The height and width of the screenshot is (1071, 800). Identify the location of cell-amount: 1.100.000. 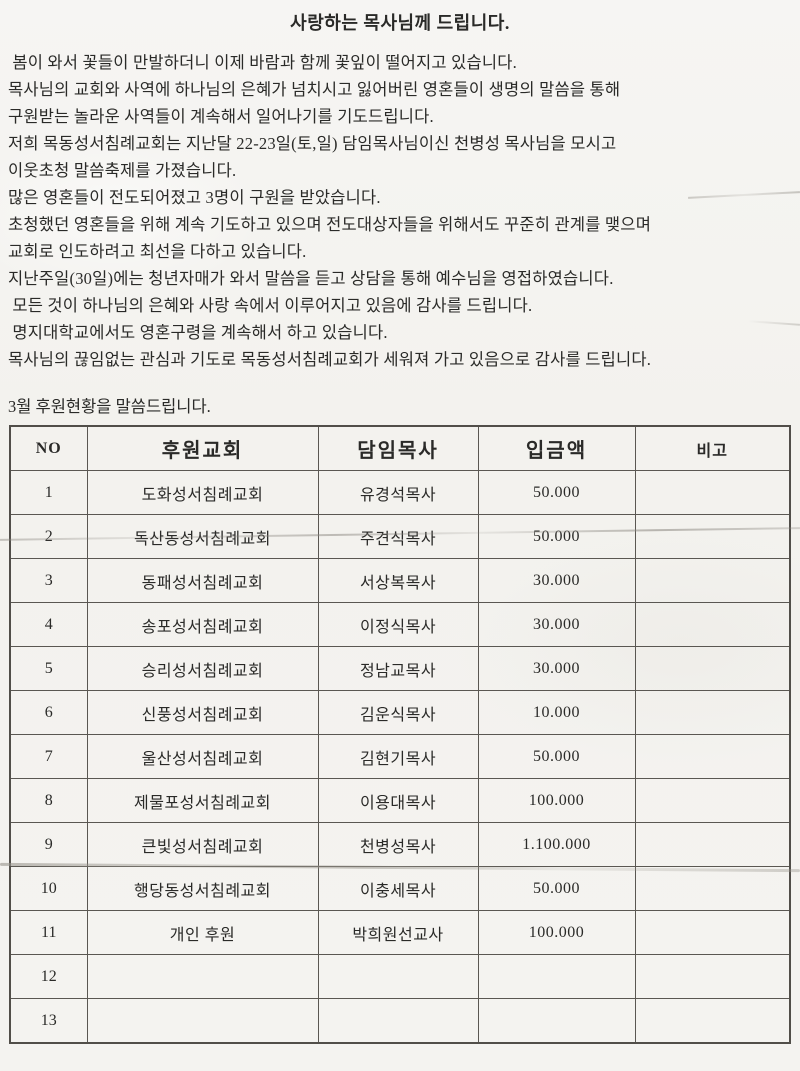
(556, 844).